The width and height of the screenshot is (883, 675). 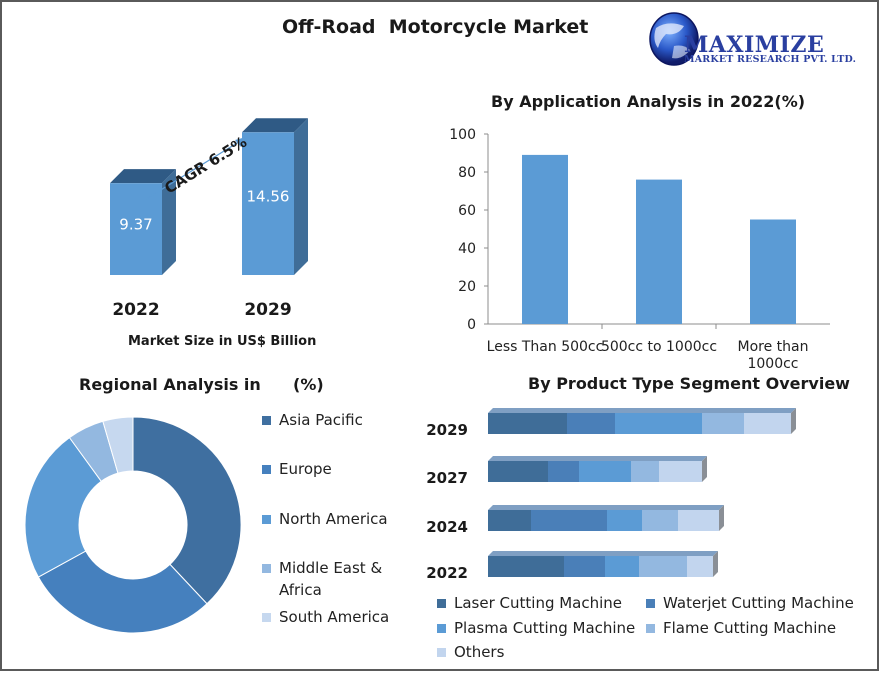 I want to click on legend-label: Flame Cutting Machine, so click(x=750, y=628).